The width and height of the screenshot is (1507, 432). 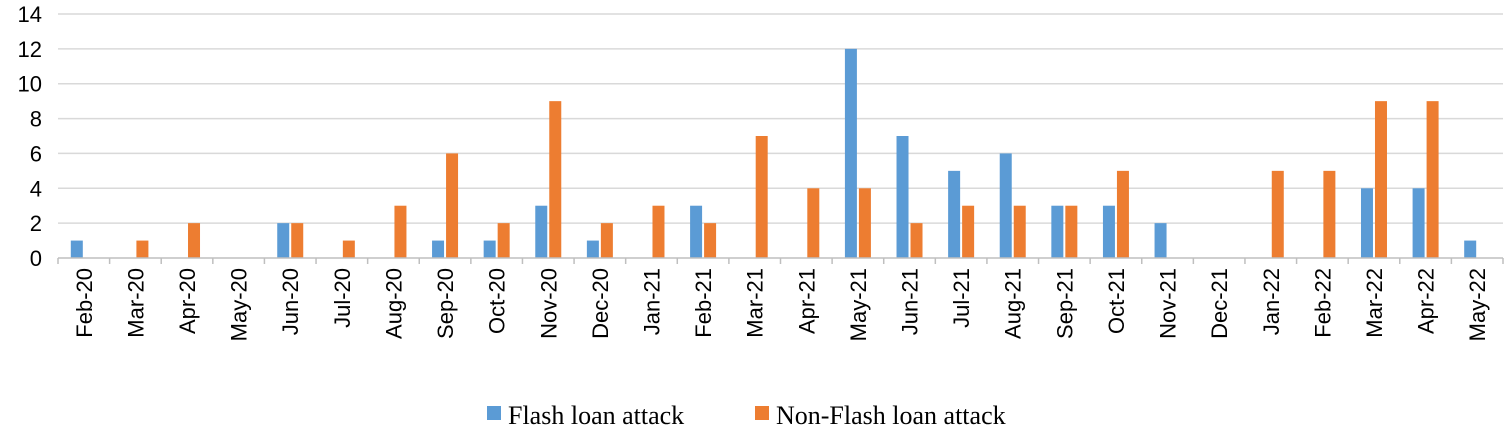 I want to click on y-axis-ticks: 0 2 4 6 8 10 12 14, so click(x=30, y=136).